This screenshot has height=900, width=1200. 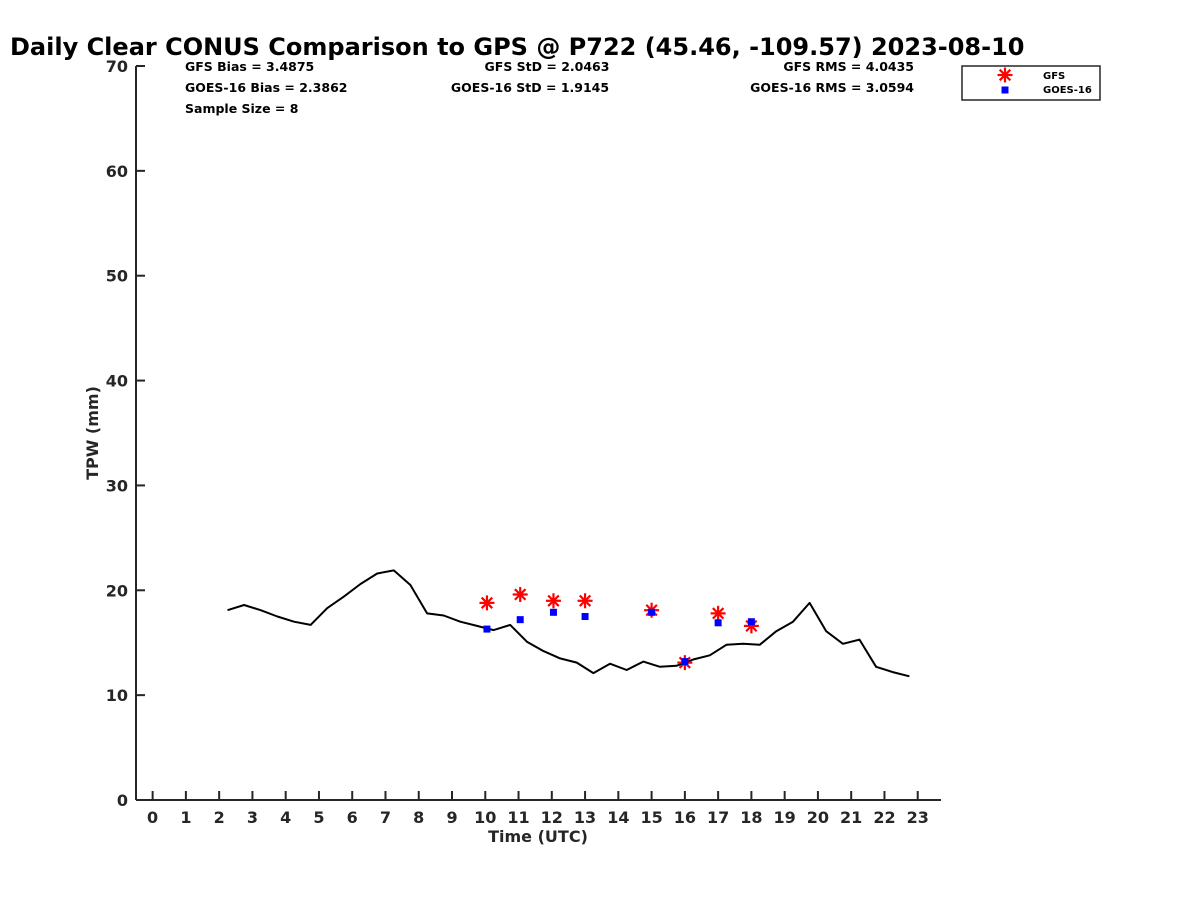 I want to click on x-tick-label: 9, so click(x=451, y=817).